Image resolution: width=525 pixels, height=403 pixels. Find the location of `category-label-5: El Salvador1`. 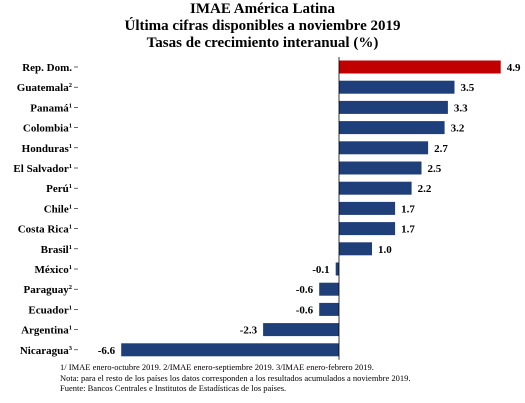

category-label-5: El Salvador1 is located at coordinates (42, 169).